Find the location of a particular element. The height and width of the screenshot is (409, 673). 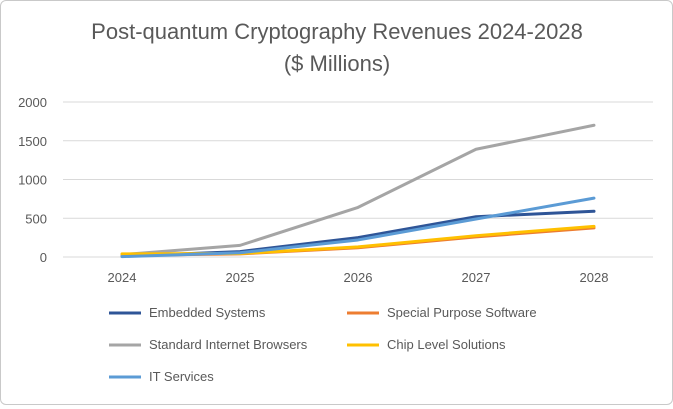

y-tick-label: 2000 is located at coordinates (32, 102).